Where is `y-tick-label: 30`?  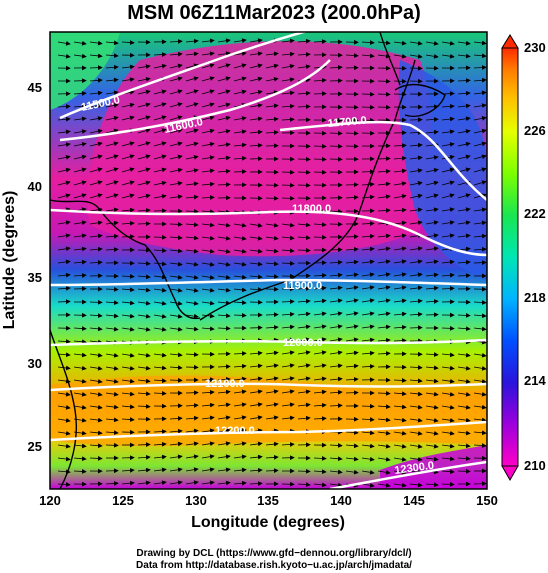 y-tick-label: 30 is located at coordinates (35, 363).